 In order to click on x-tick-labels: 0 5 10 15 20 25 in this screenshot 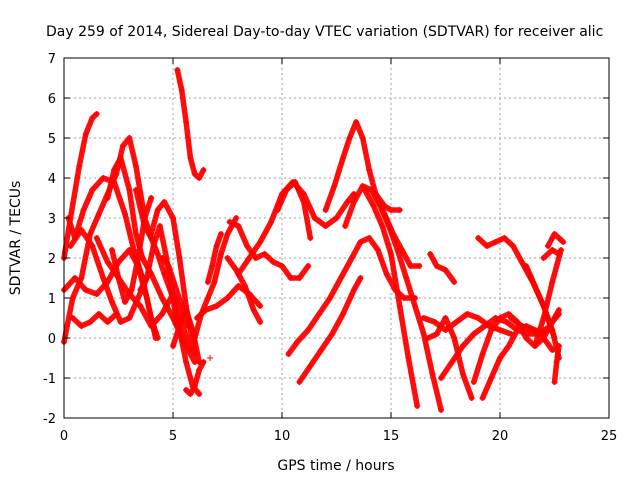, I will do `click(338, 436)`.